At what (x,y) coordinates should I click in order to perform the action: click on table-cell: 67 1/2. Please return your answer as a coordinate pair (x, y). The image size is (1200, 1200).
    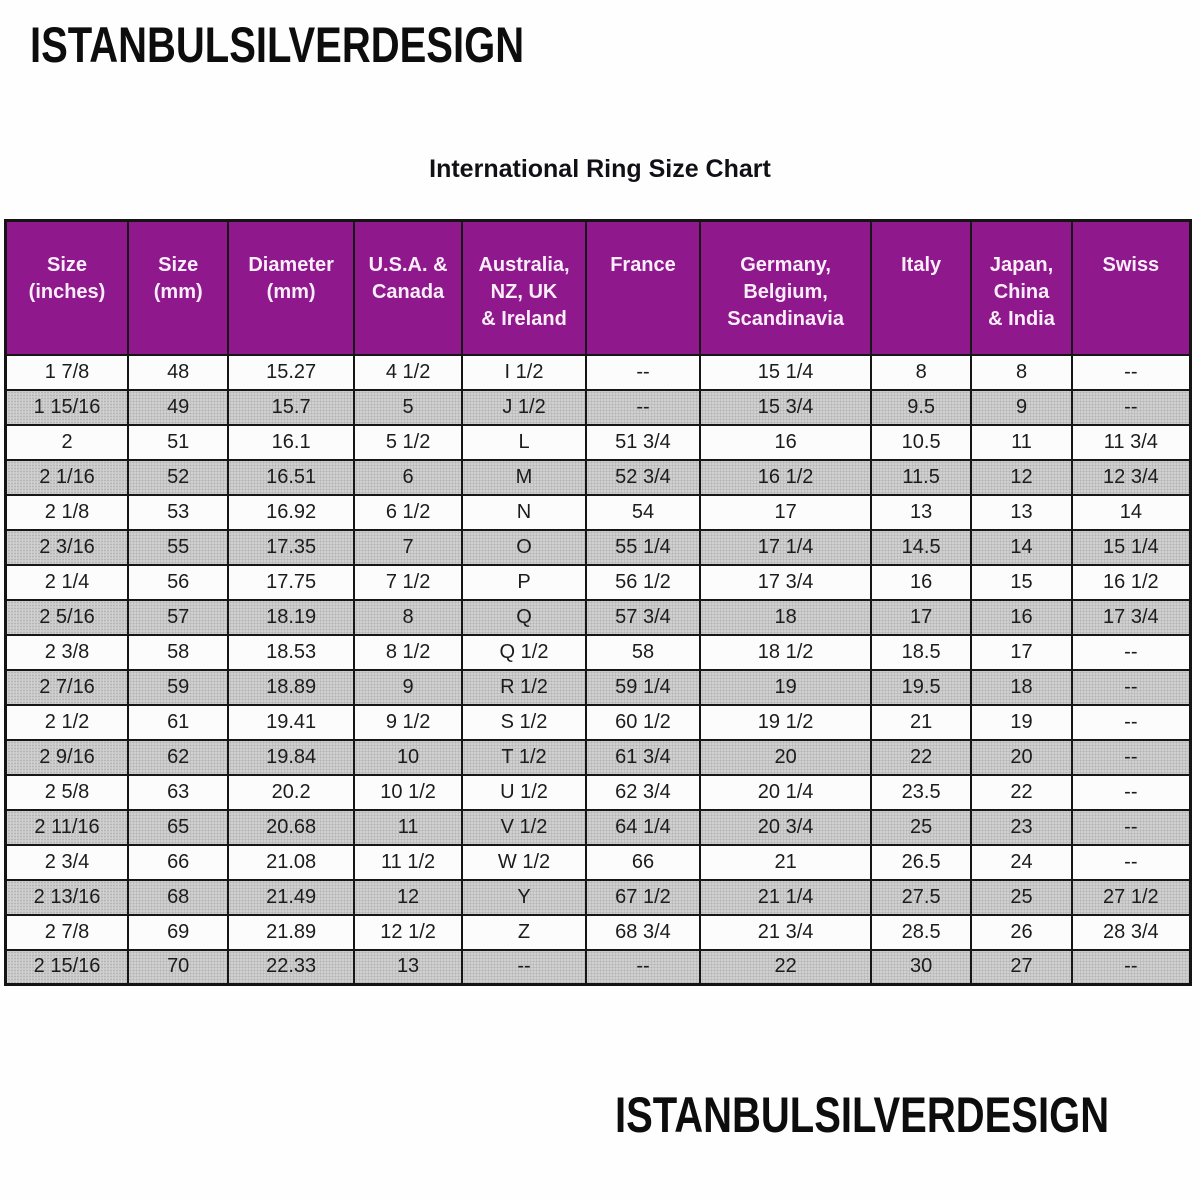
    Looking at the image, I should click on (643, 897).